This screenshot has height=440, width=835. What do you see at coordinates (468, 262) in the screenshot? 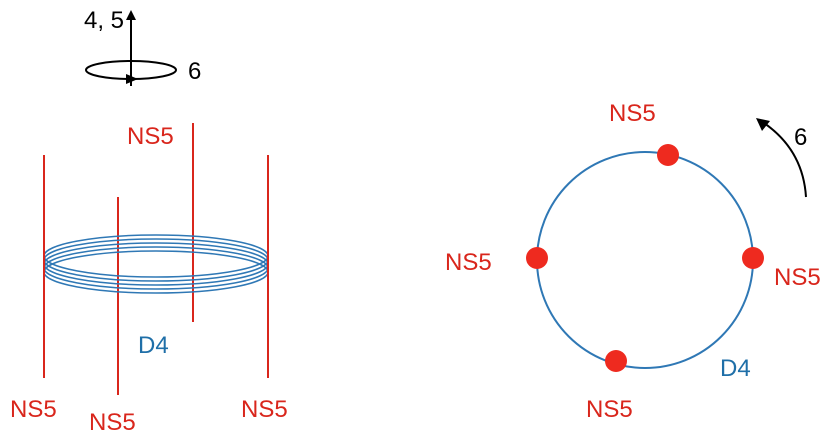
I see `ns5-dot-left-label: NS5` at bounding box center [468, 262].